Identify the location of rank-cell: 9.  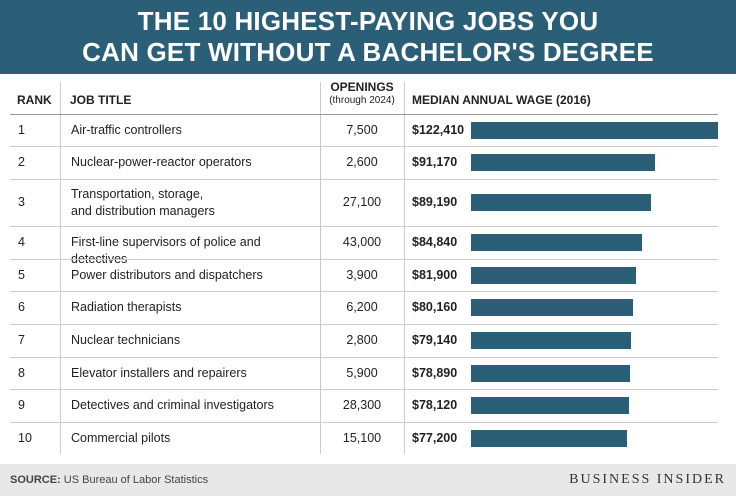
(21, 405).